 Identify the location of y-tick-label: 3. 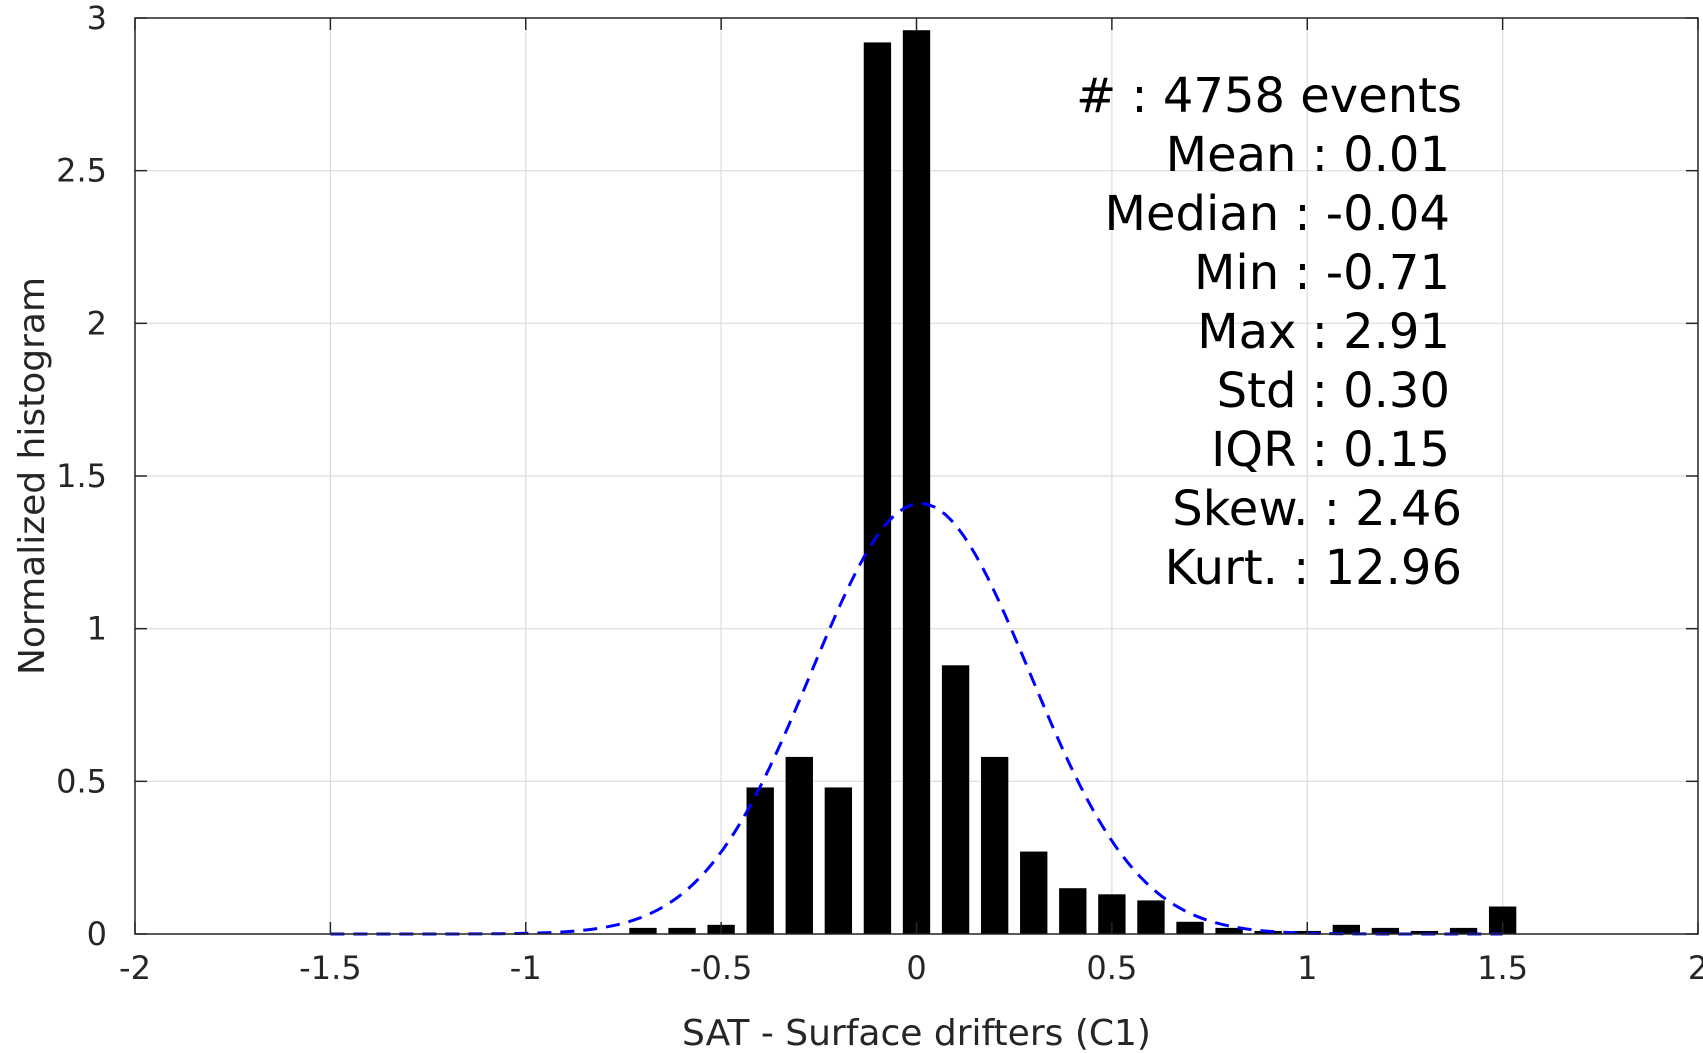
(97, 18).